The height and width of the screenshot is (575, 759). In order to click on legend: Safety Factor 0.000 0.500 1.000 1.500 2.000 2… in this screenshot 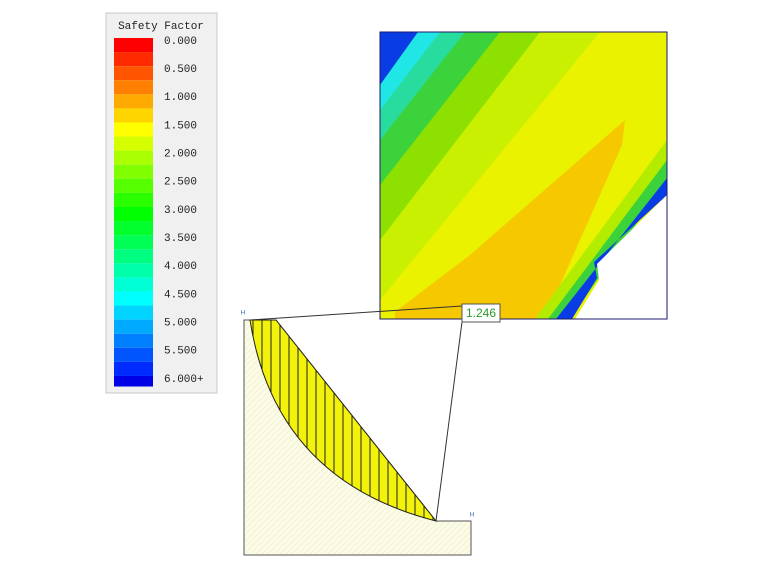, I will do `click(161, 203)`.